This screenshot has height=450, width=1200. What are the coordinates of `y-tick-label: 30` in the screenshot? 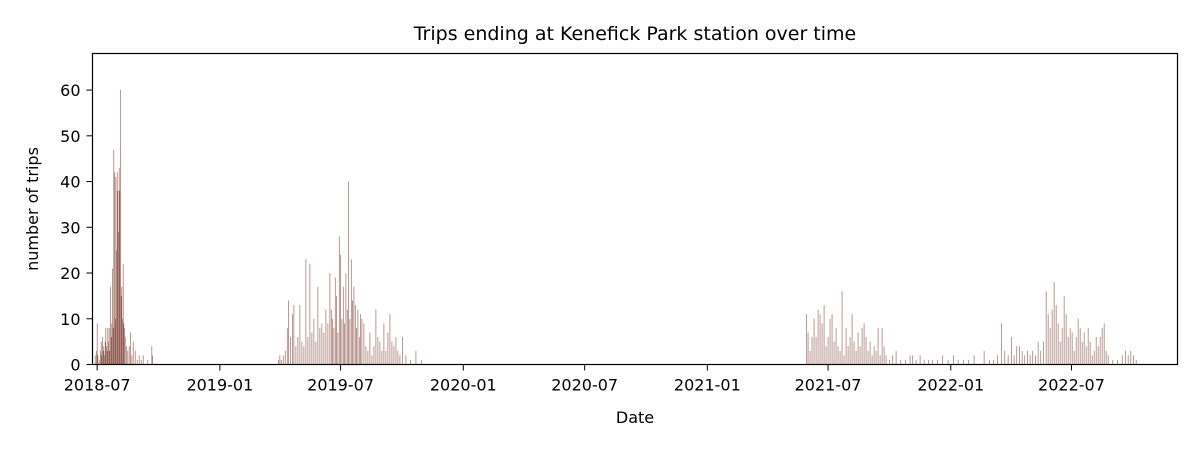 It's located at (70, 227).